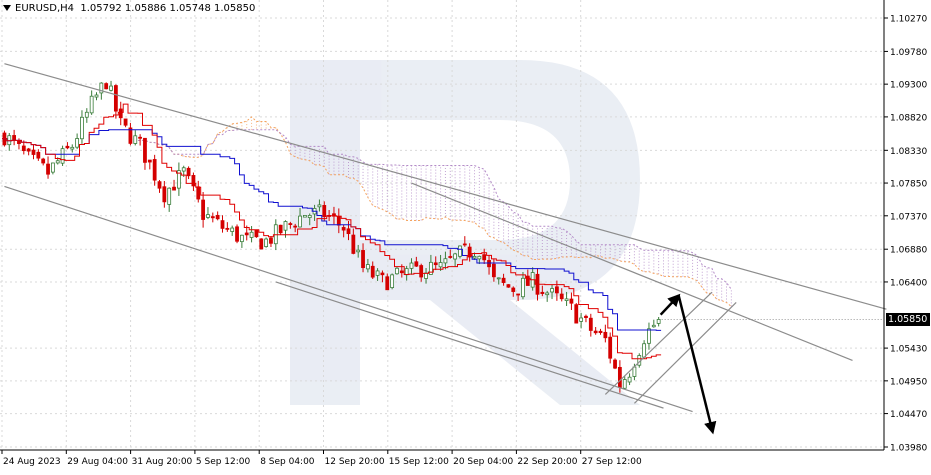 The image size is (931, 475). What do you see at coordinates (908, 382) in the screenshot?
I see `price-tick-label: 1.04950` at bounding box center [908, 382].